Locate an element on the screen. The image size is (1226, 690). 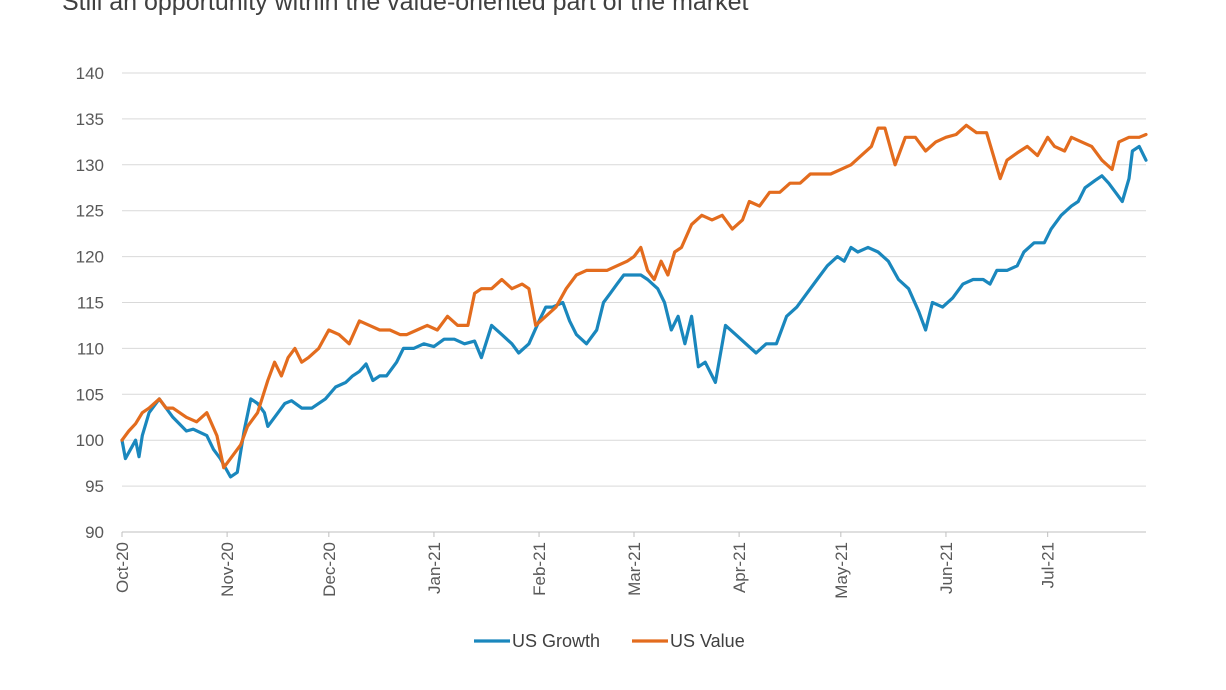
x-tick-label: Jul-21 is located at coordinates (1048, 565).